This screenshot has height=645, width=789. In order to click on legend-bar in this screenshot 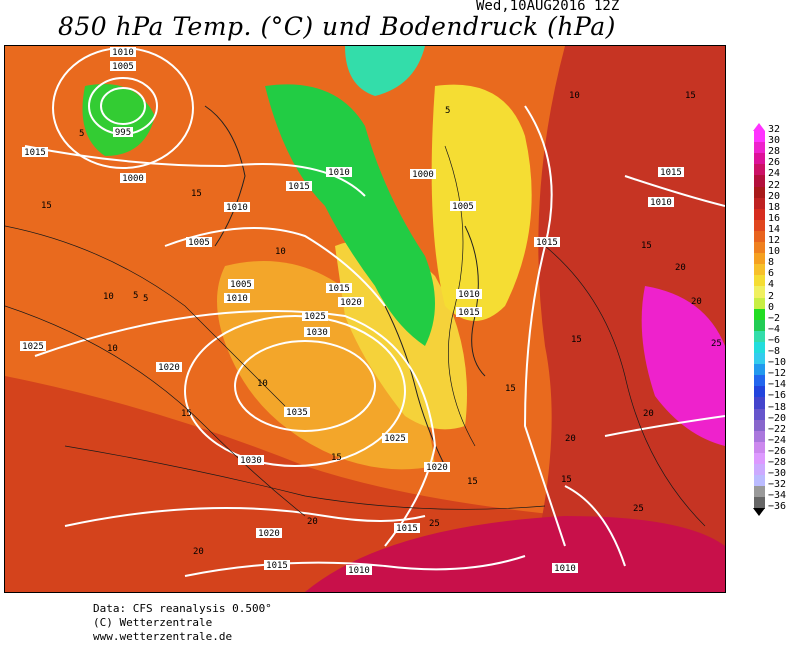, I will do `click(759, 320)`.